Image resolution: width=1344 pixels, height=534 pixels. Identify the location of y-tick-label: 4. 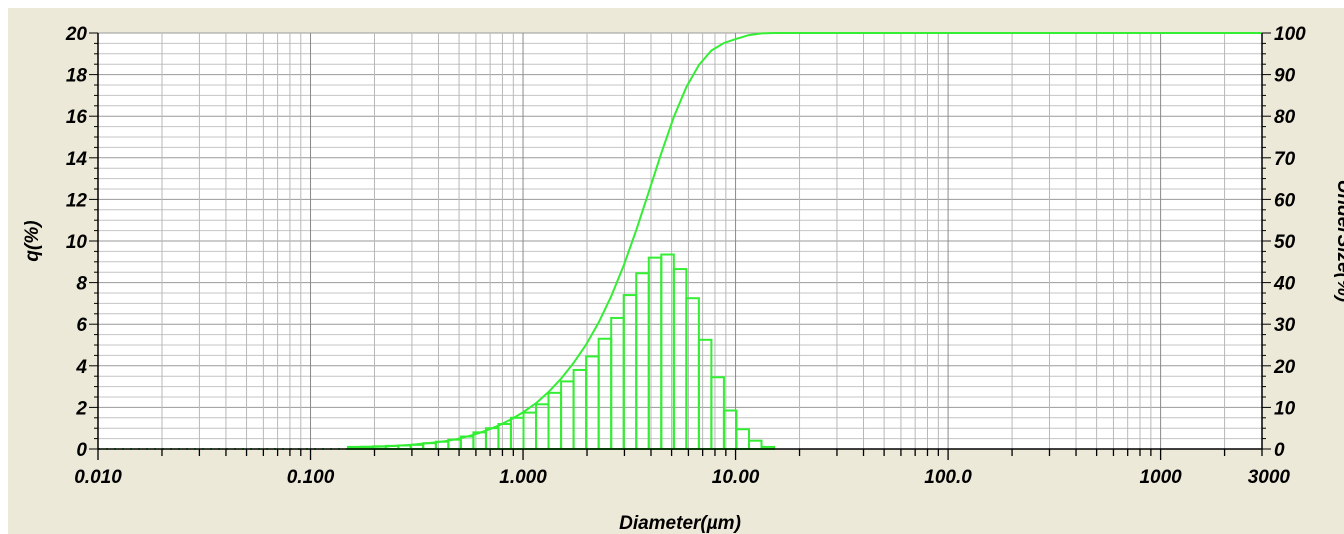
(81, 367).